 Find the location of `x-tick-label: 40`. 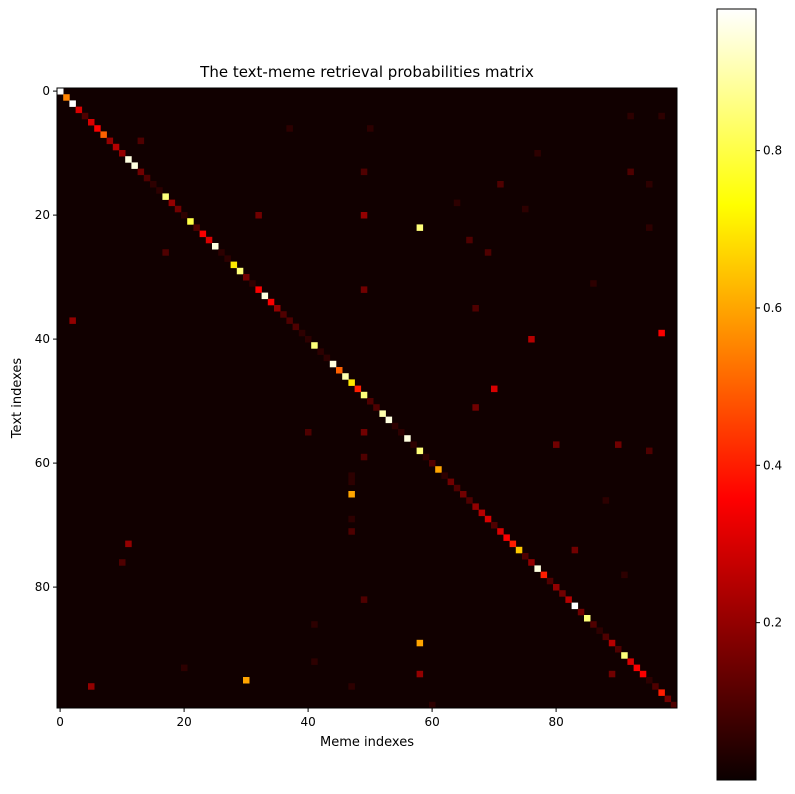

x-tick-label: 40 is located at coordinates (307, 722).